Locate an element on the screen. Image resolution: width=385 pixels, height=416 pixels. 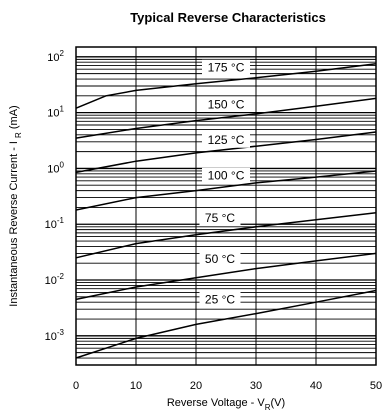
x-tick-label: 0 is located at coordinates (76, 386).